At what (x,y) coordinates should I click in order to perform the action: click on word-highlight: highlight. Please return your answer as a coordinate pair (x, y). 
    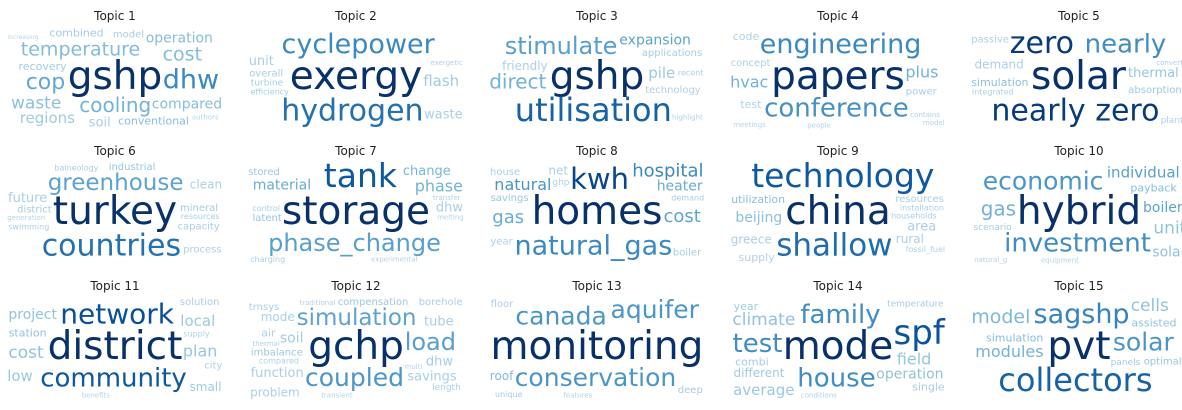
    Looking at the image, I should click on (687, 118).